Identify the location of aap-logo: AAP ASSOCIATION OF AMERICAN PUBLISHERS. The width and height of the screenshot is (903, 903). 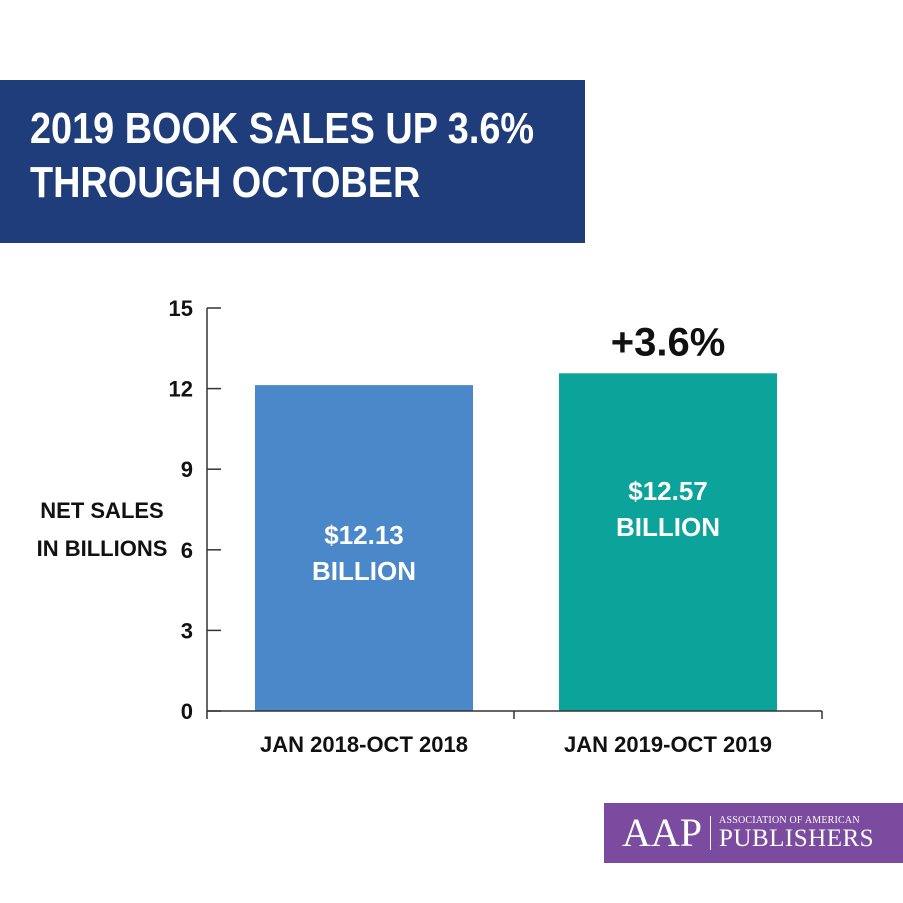
(753, 833).